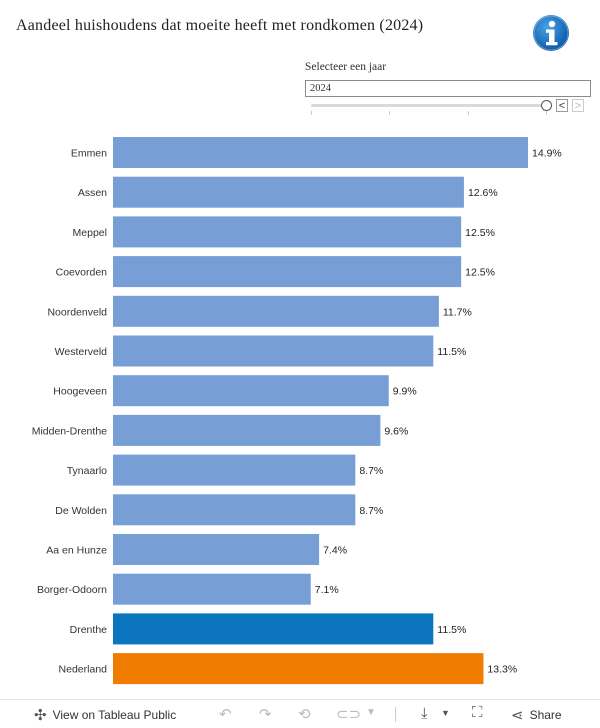 Image resolution: width=600 pixels, height=728 pixels. I want to click on bar-aa-en-hunze, so click(216, 549).